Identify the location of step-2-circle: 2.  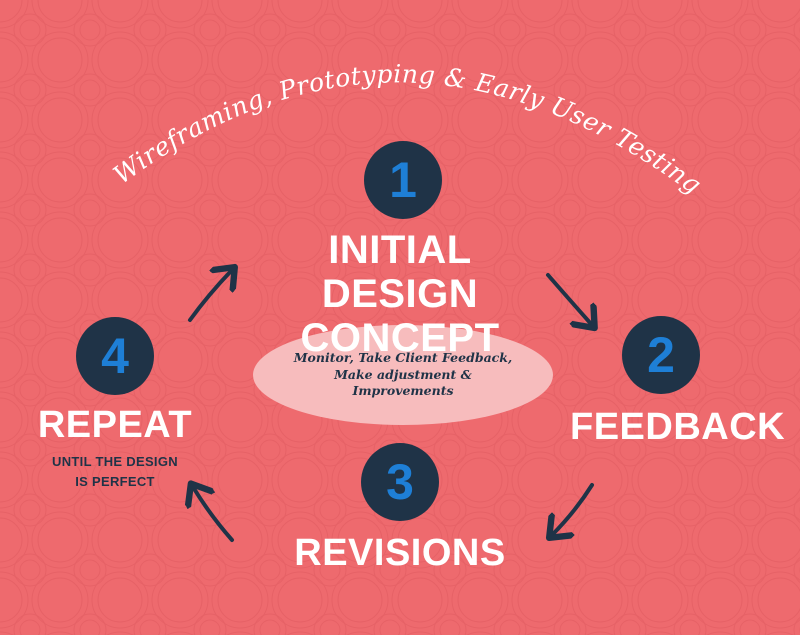
(661, 355).